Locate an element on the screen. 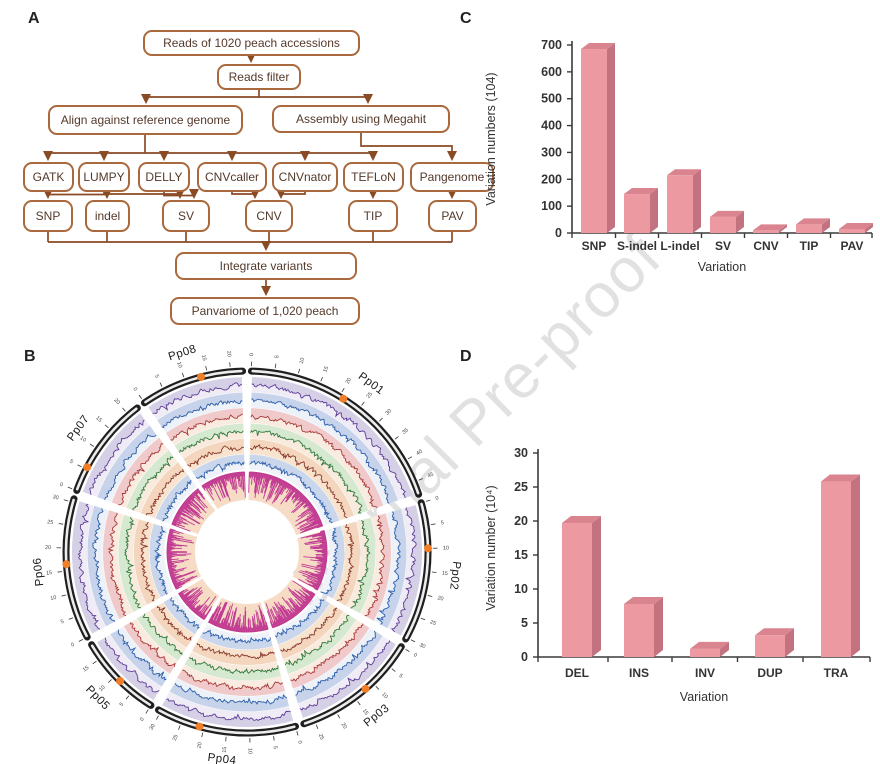 The height and width of the screenshot is (764, 880). circos-track-5-maroon is located at coordinates (247, 552).